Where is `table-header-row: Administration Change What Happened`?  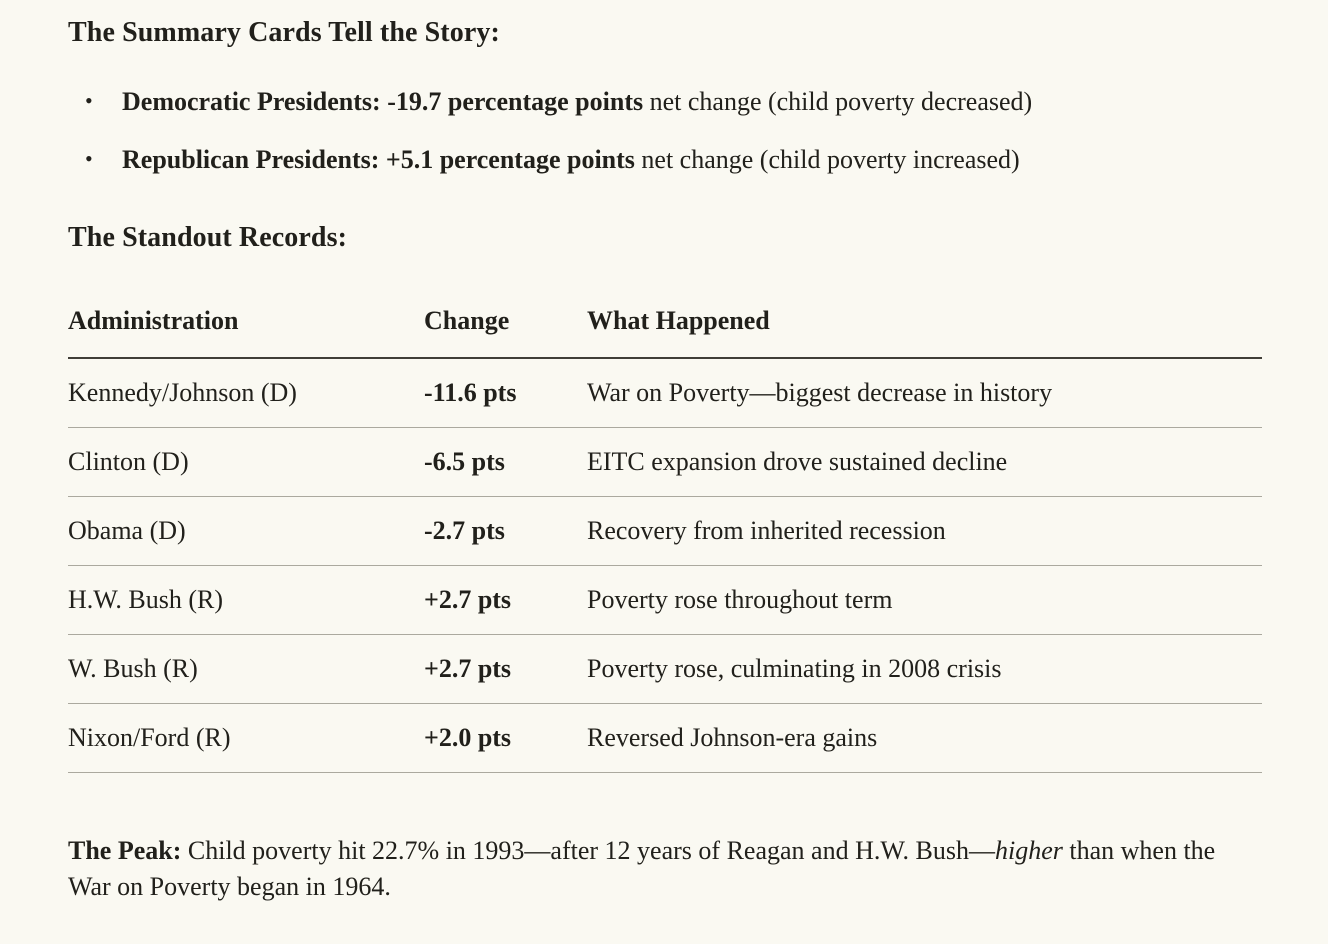 table-header-row: Administration Change What Happened is located at coordinates (665, 332).